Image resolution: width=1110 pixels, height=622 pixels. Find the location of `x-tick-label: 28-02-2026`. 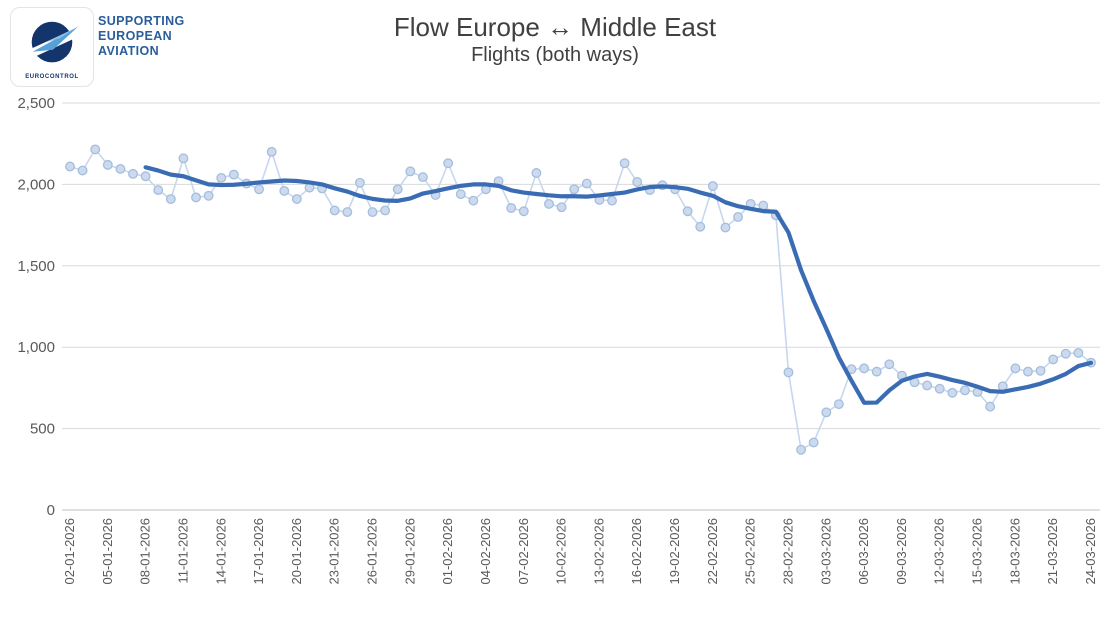

x-tick-label: 28-02-2026 is located at coordinates (787, 551).